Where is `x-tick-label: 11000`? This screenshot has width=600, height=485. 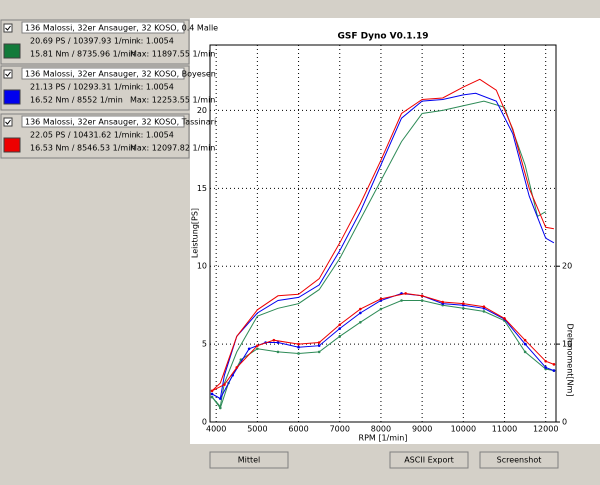 x-tick-label: 11000 is located at coordinates (504, 429).